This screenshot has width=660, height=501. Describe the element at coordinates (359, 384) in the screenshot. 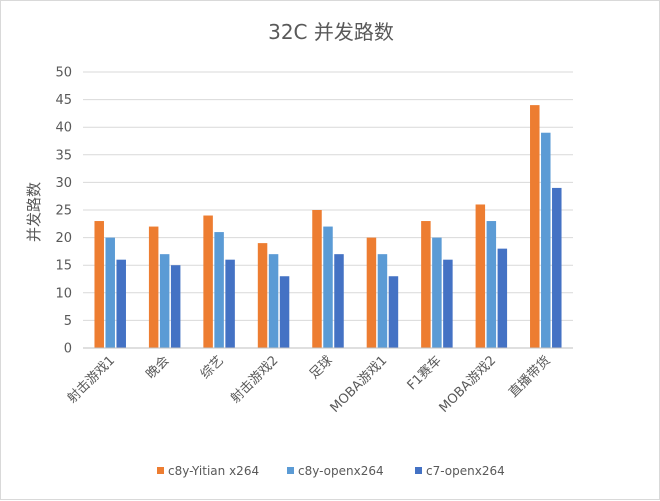

I see `x-category-label: MOBA游戏1` at that location.